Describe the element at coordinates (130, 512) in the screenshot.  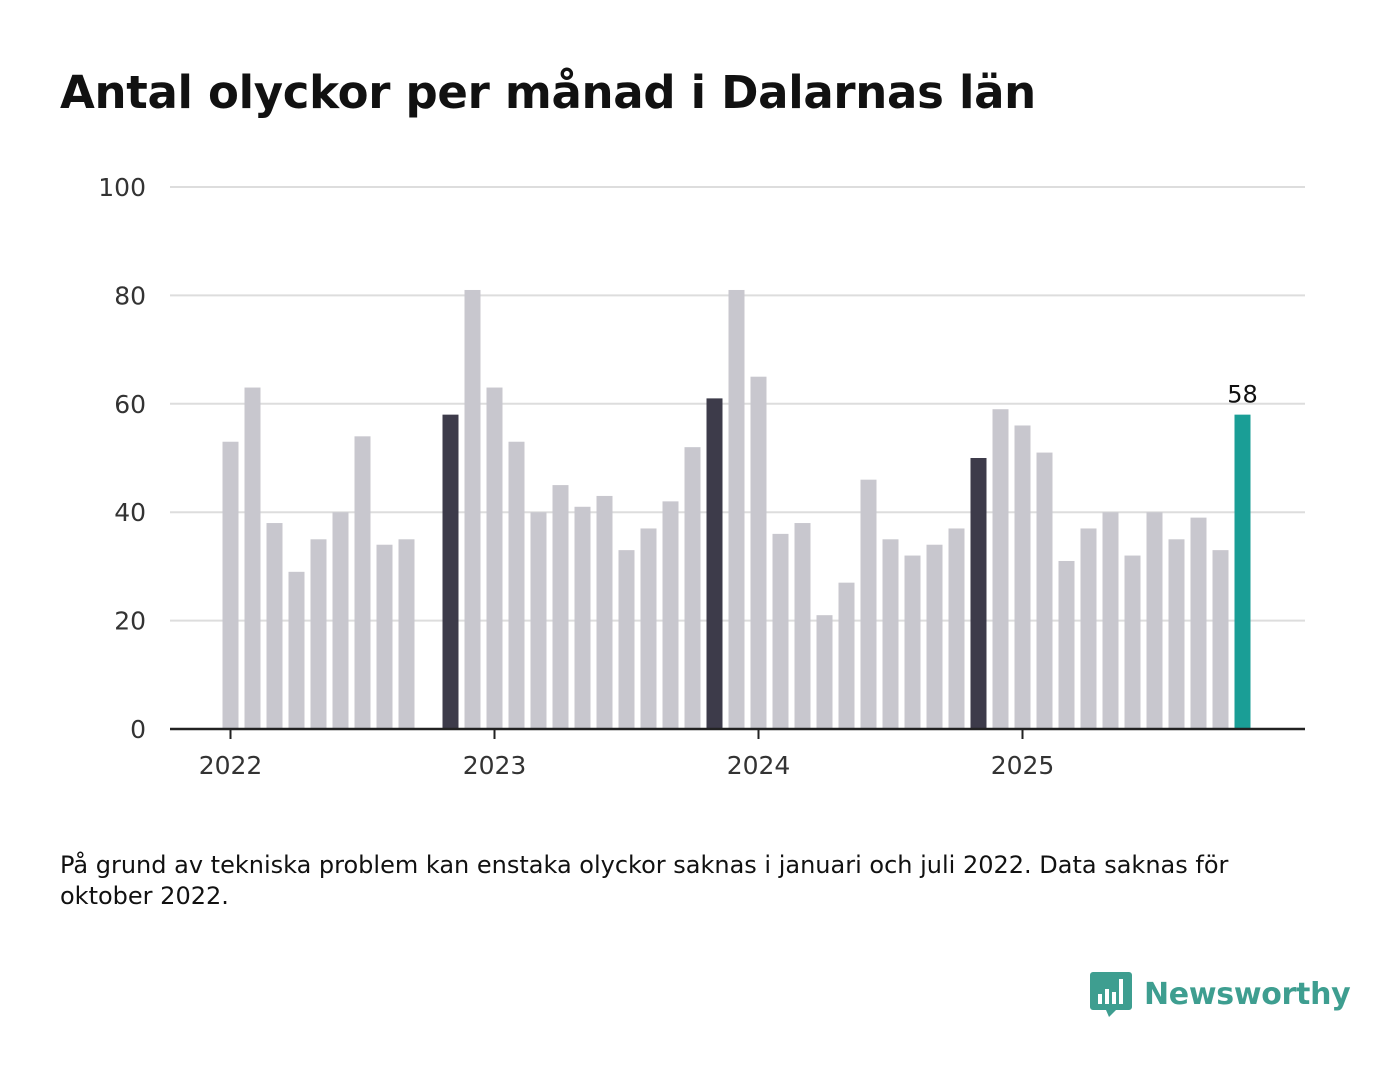
I see `y-tick-label-40: 40` at that location.